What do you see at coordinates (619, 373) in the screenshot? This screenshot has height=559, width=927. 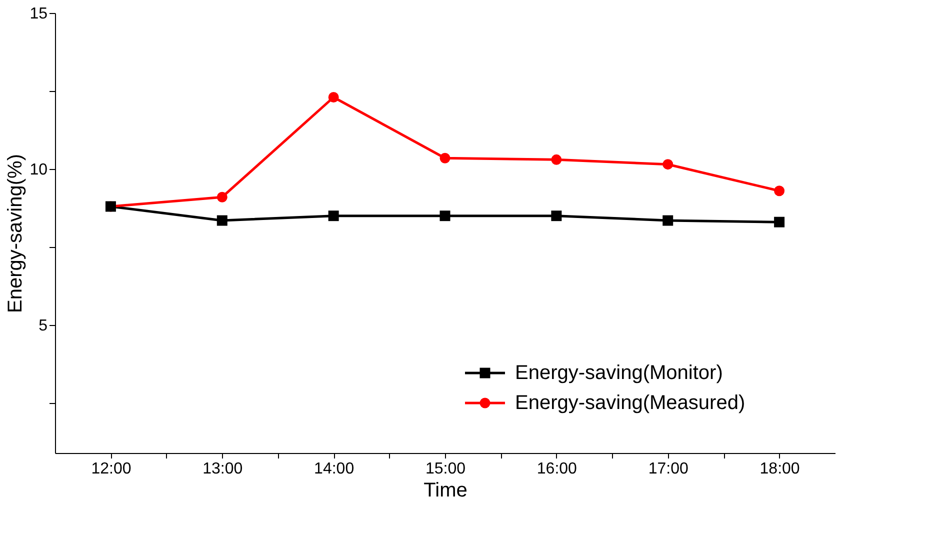 I see `legend-label: Energy-saving(Monitor)` at bounding box center [619, 373].